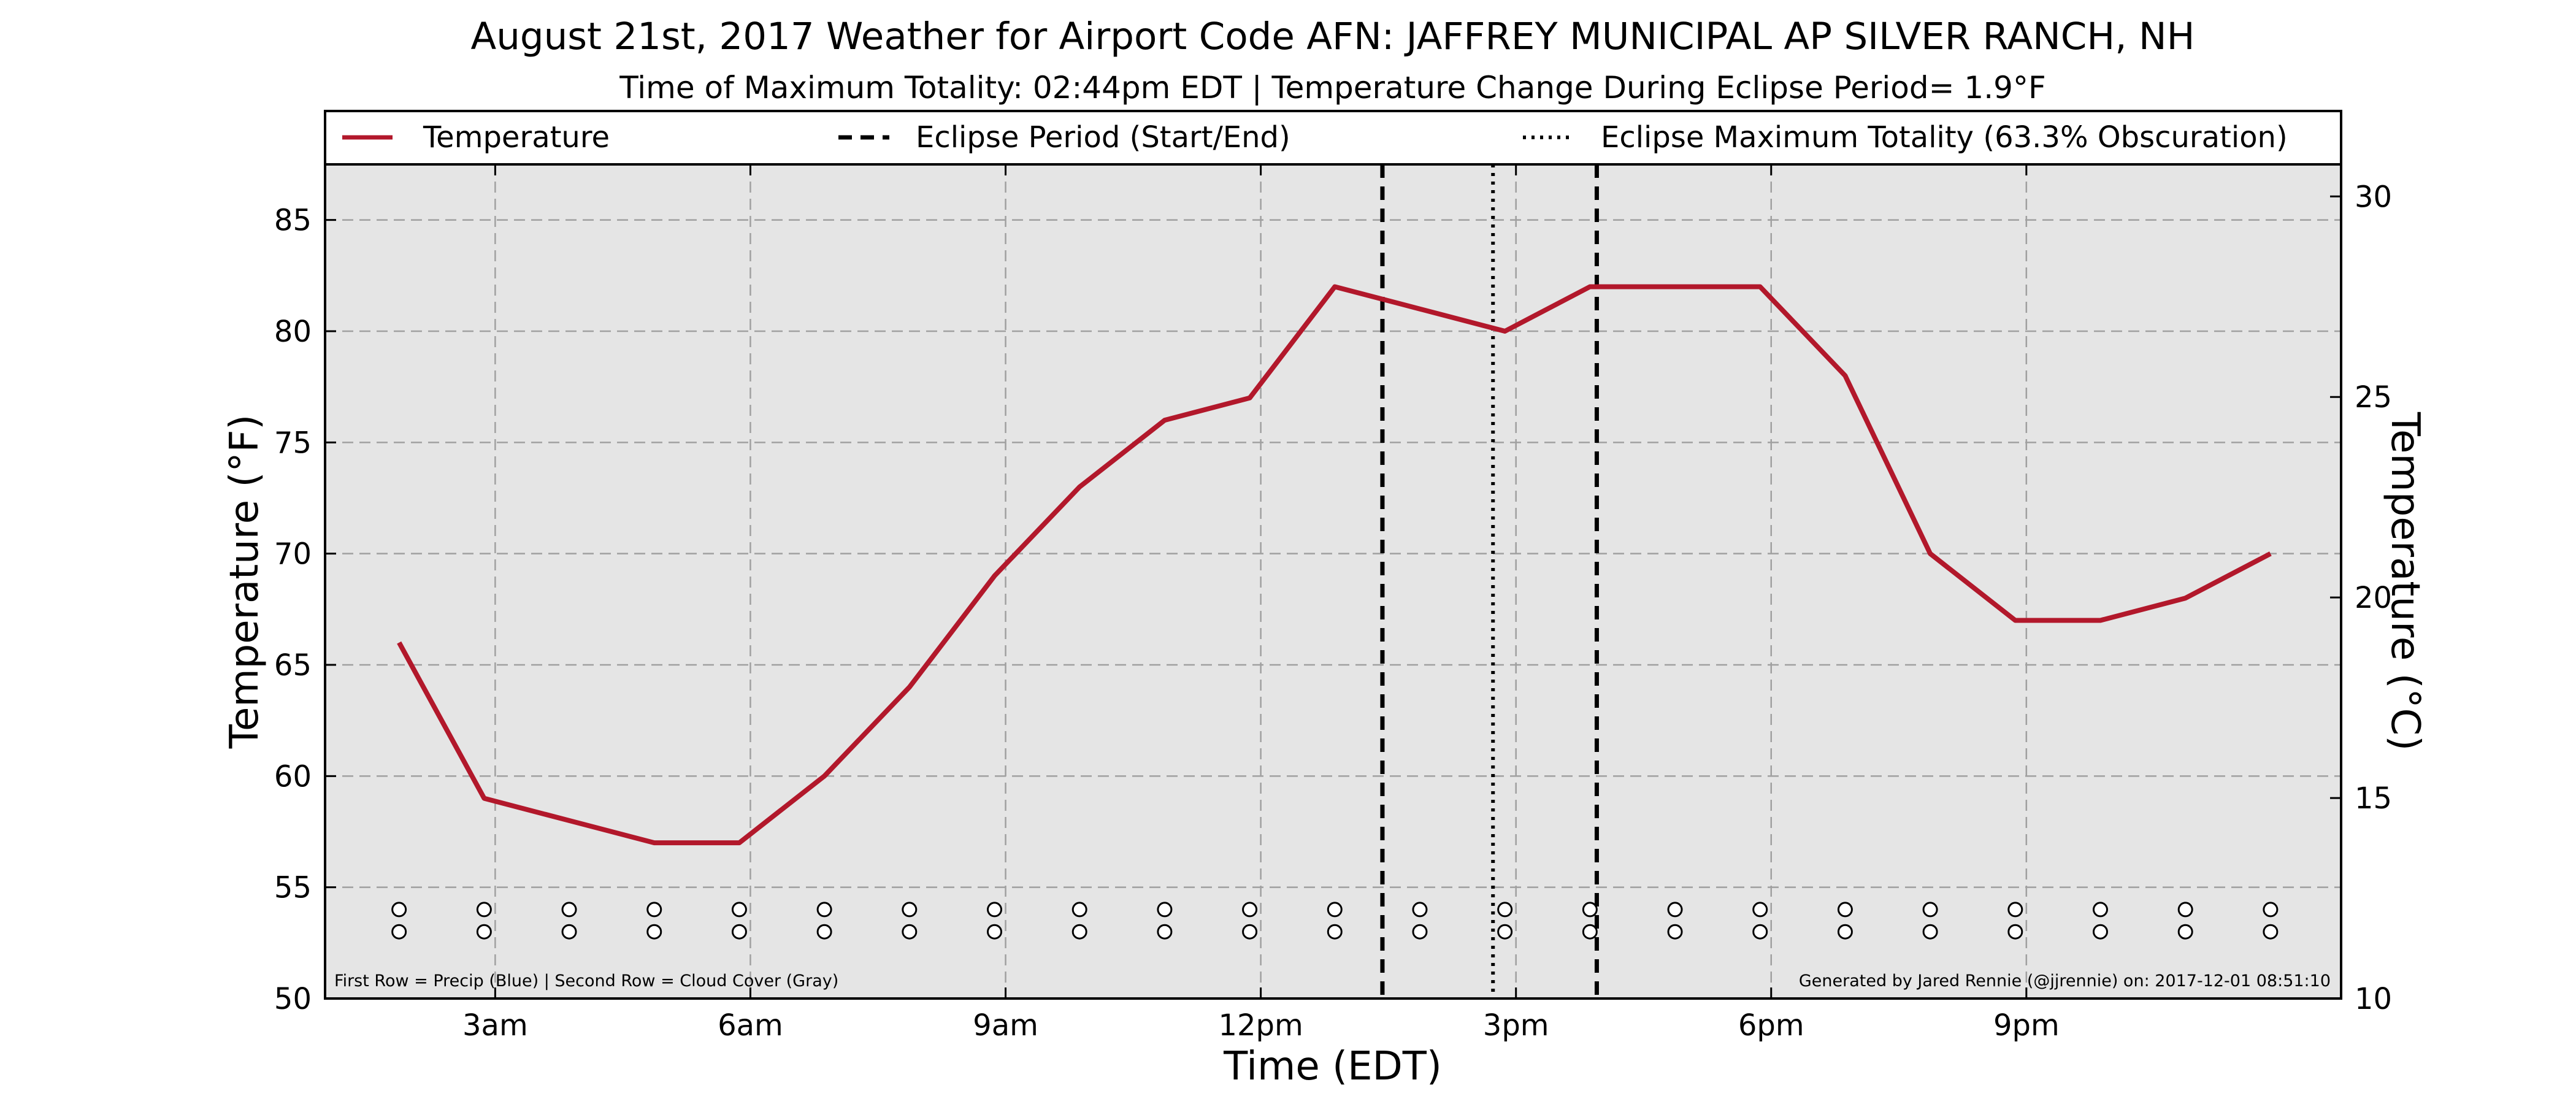 The image size is (2576, 1104). What do you see at coordinates (516, 137) in the screenshot?
I see `legend-label-temperature: Temperature` at bounding box center [516, 137].